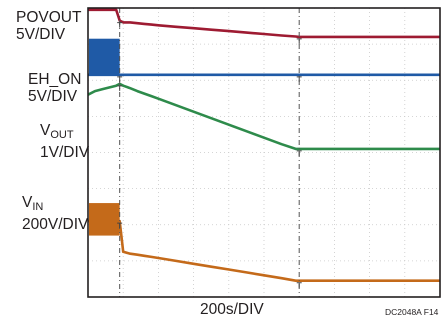 The height and width of the screenshot is (327, 442). I want to click on x-axis-label: 200s/DIV, so click(232, 309).